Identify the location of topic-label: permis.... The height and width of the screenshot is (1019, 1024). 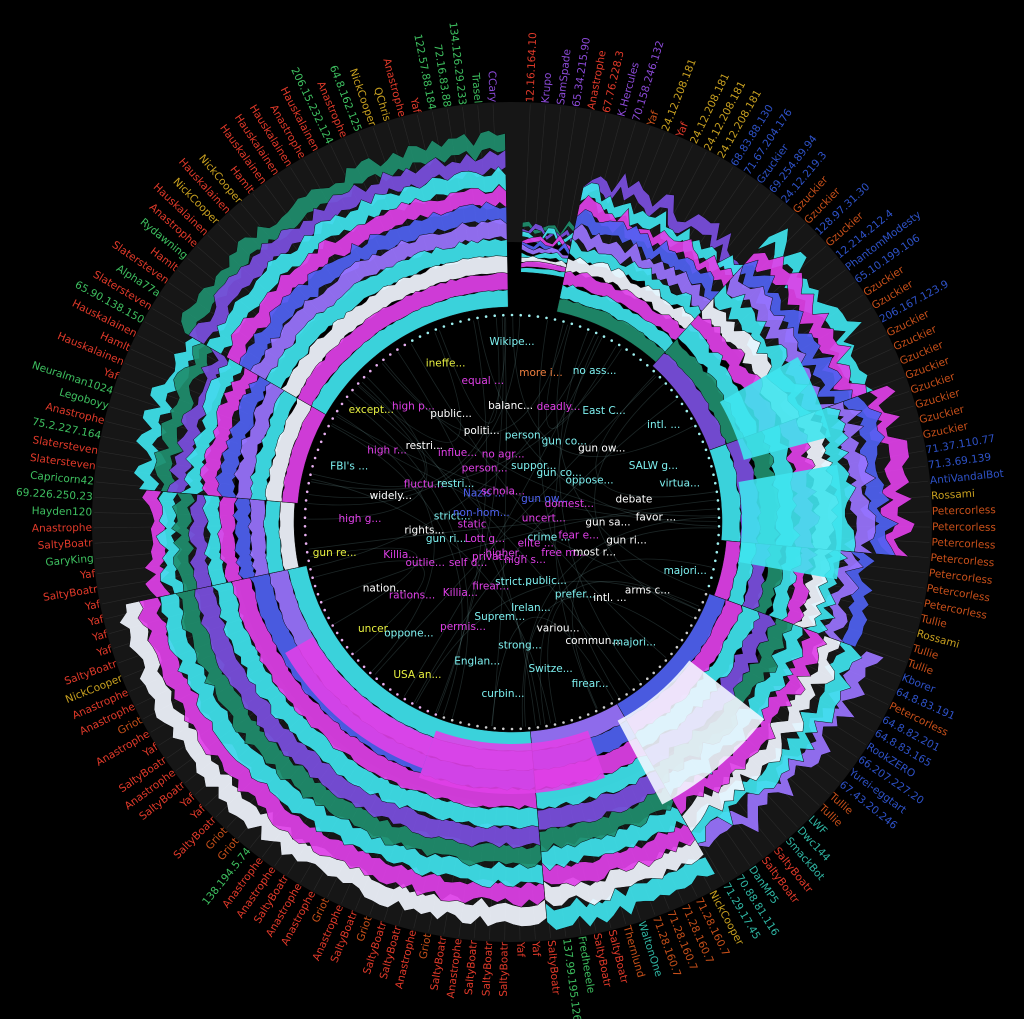
(463, 627).